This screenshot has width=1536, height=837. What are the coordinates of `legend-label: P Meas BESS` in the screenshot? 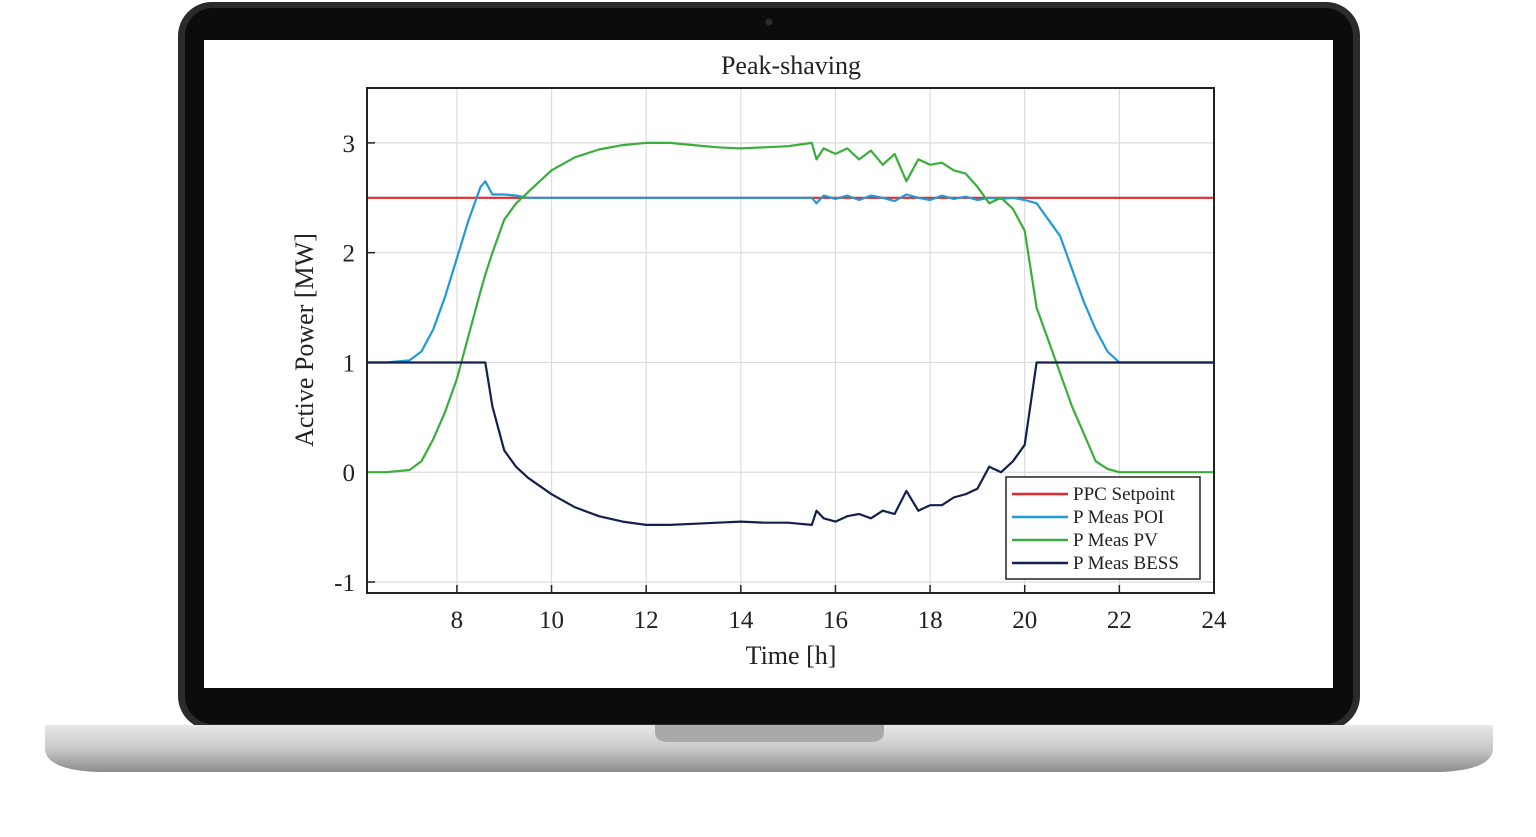 It's located at (1126, 563).